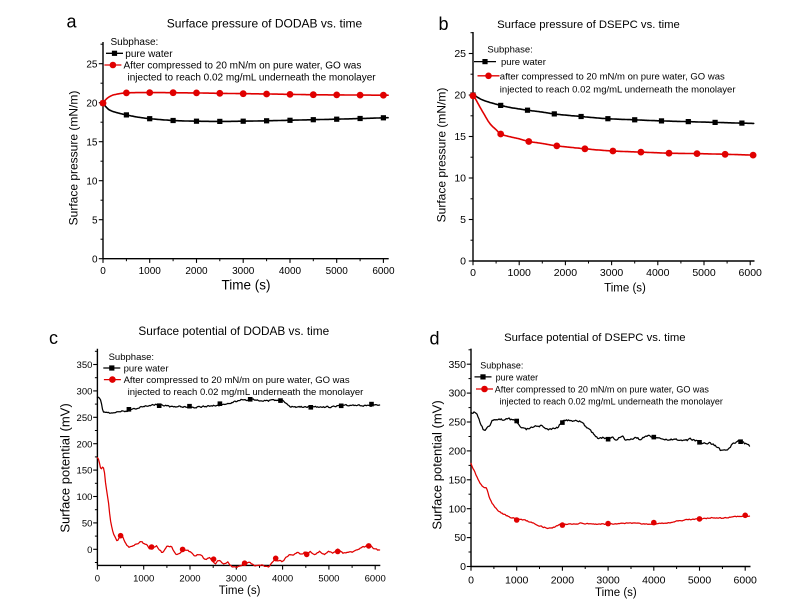 The height and width of the screenshot is (605, 802). What do you see at coordinates (594, 338) in the screenshot?
I see `svg-text:Surface potential of DSEPC vs.: Surface potential of DSEPC vs. time` at bounding box center [594, 338].